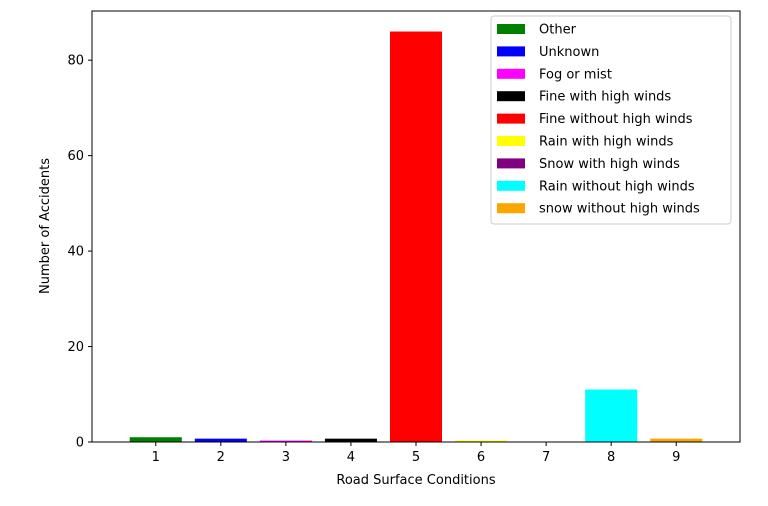  I want to click on x-tick-label: 6, so click(481, 457).